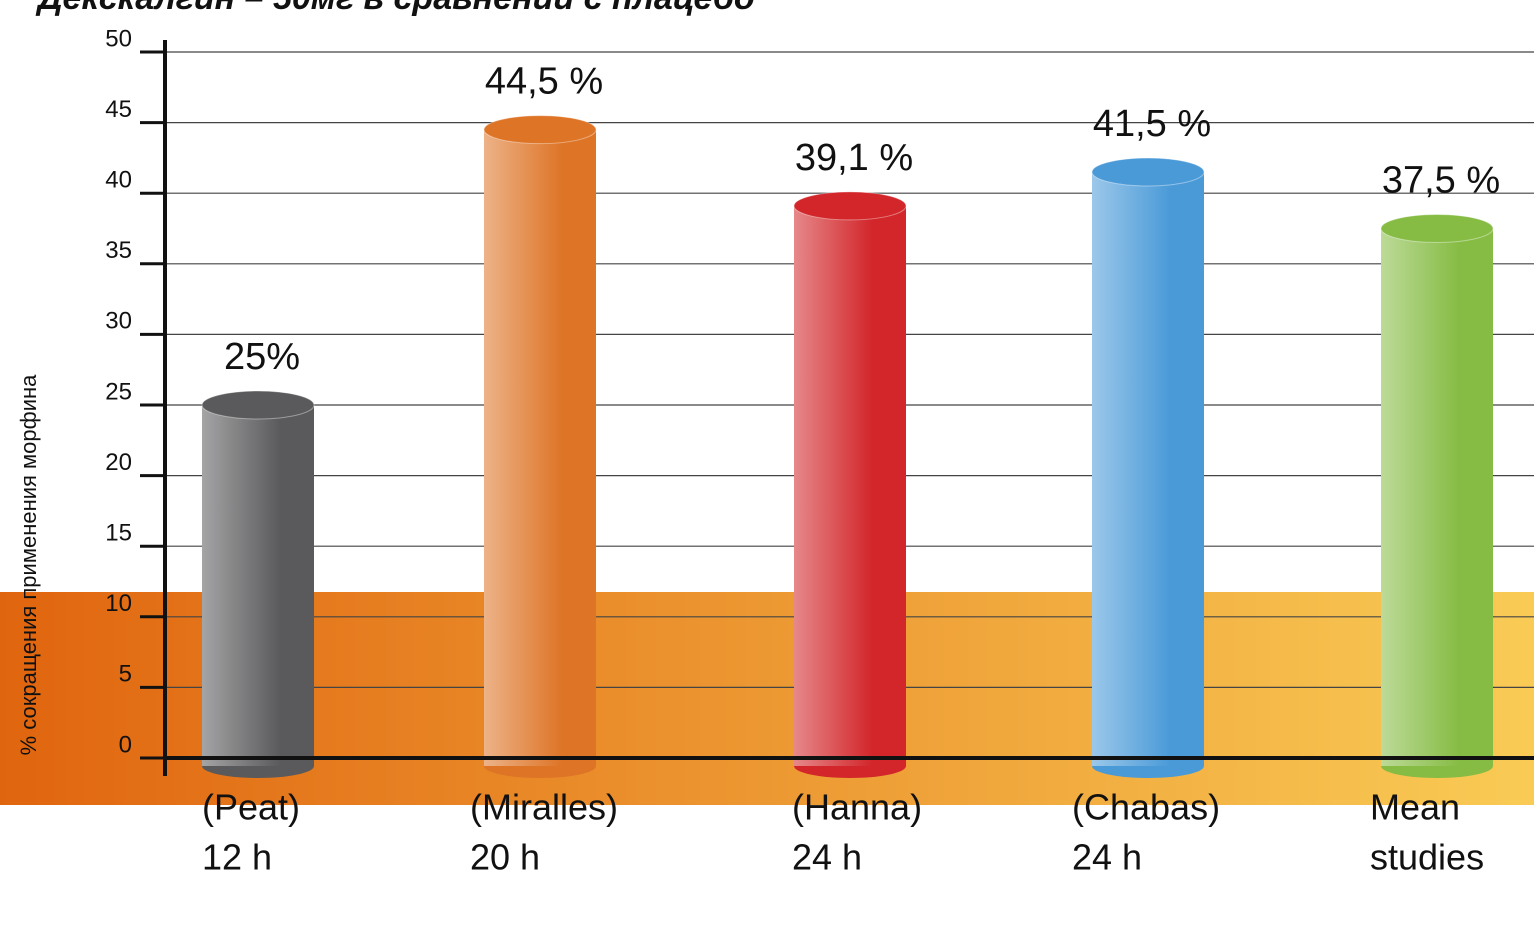  Describe the element at coordinates (1415, 807) in the screenshot. I see `x-tick-label: Mean` at that location.